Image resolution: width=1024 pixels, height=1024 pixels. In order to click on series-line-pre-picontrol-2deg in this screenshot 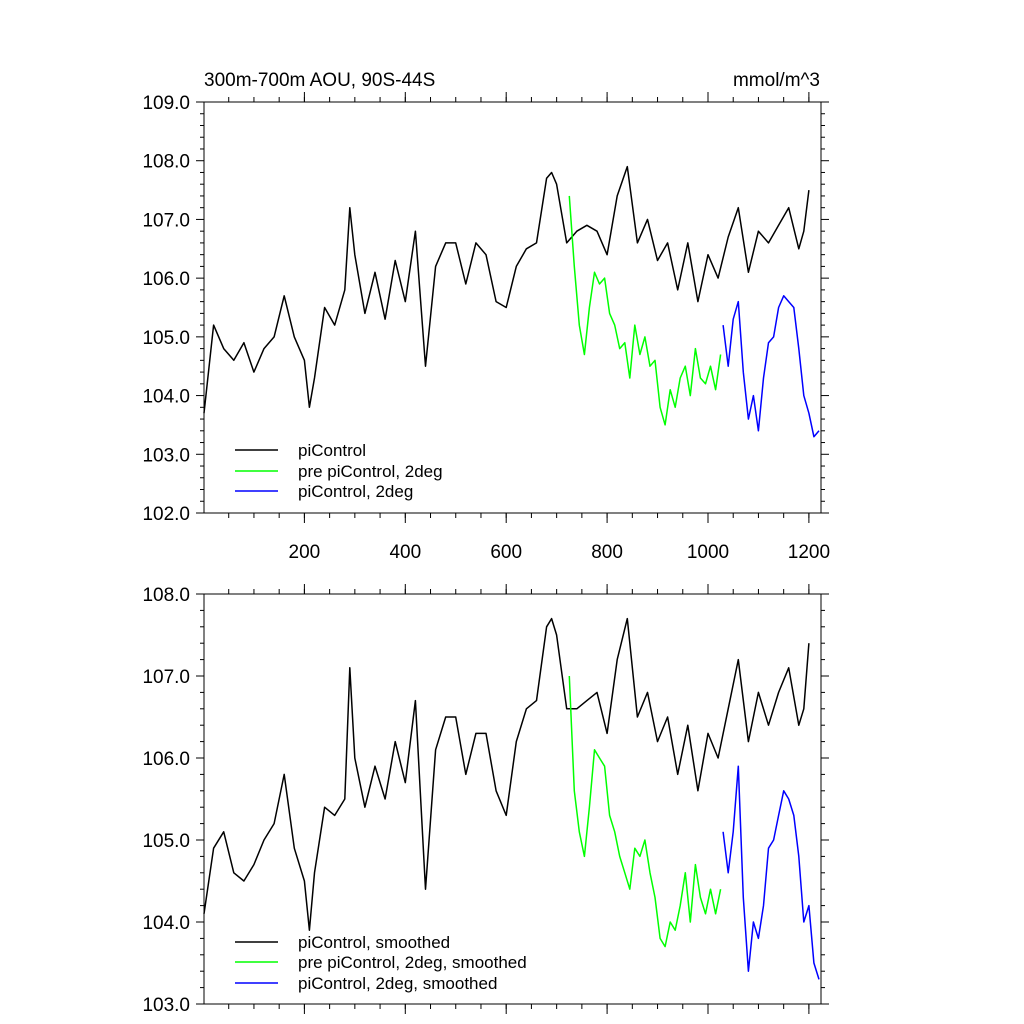, I will do `click(645, 310)`.